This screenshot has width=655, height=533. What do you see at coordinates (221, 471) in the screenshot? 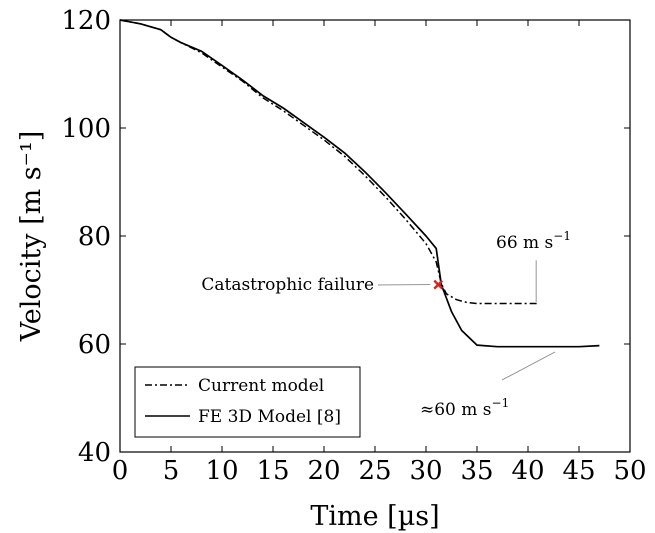
I see `x-tick-label: 10` at bounding box center [221, 471].